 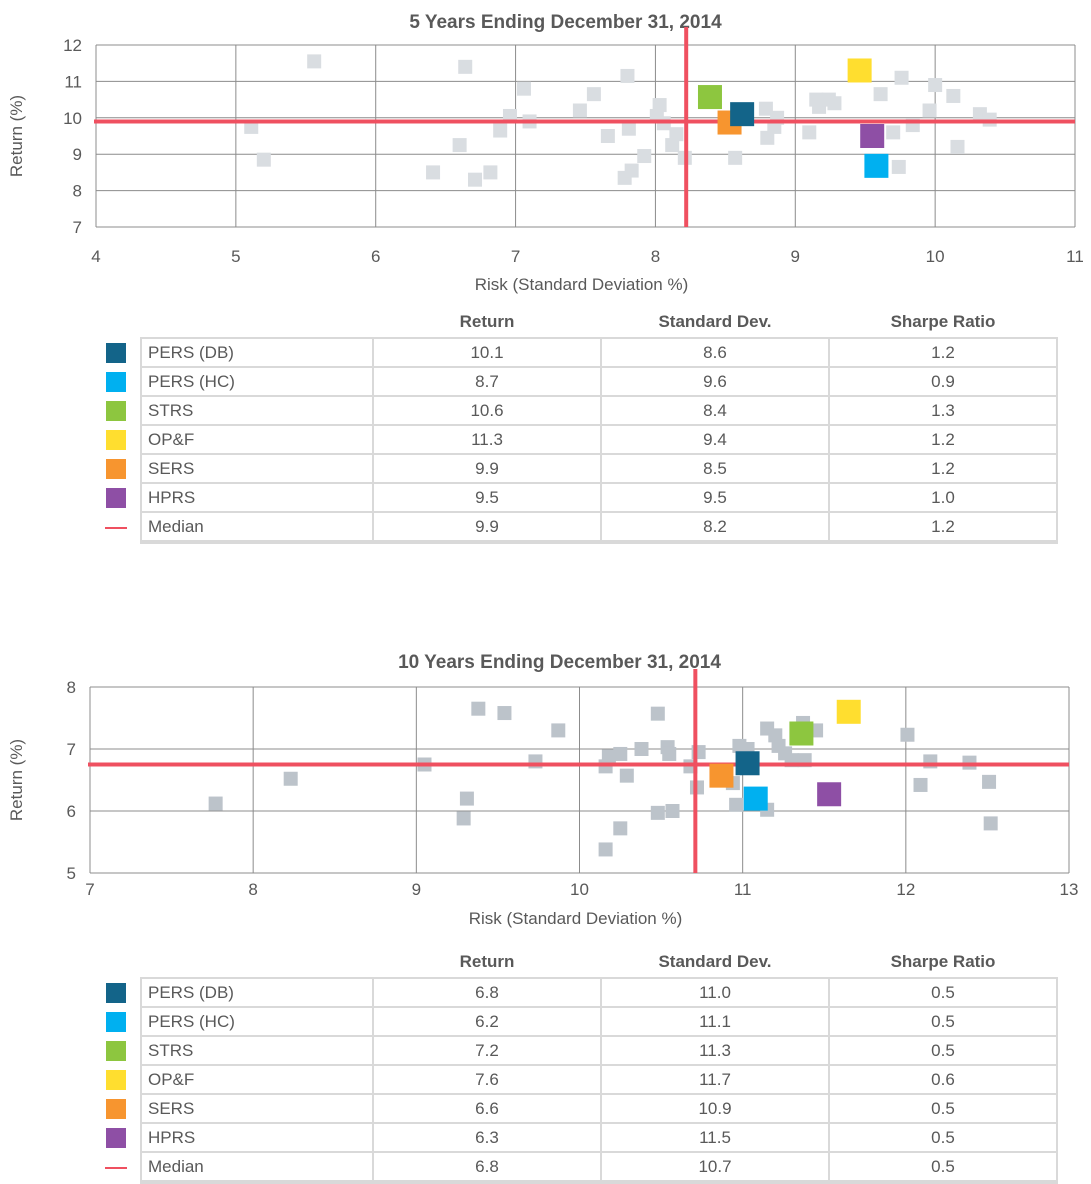 I want to click on table-cell: 8.4, so click(x=715, y=410).